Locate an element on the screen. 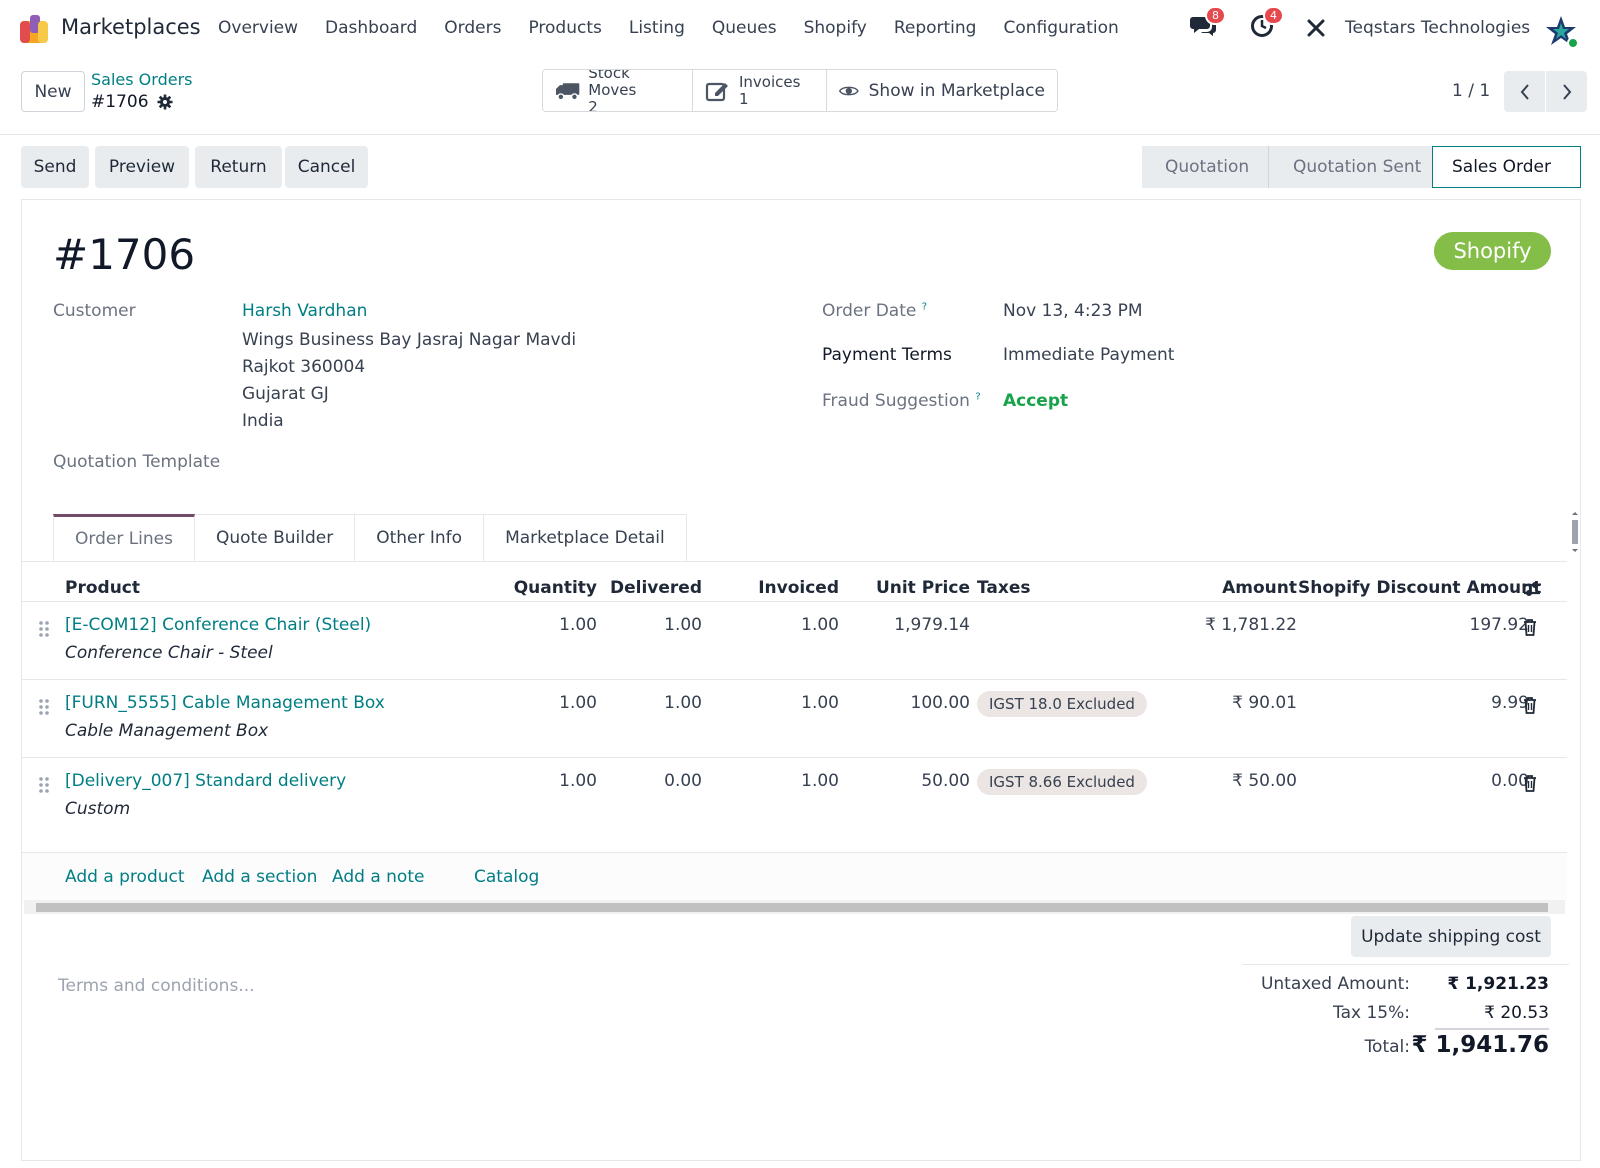 The image size is (1600, 1168). stock-moves-button: Stock Moves 2 is located at coordinates (618, 90).